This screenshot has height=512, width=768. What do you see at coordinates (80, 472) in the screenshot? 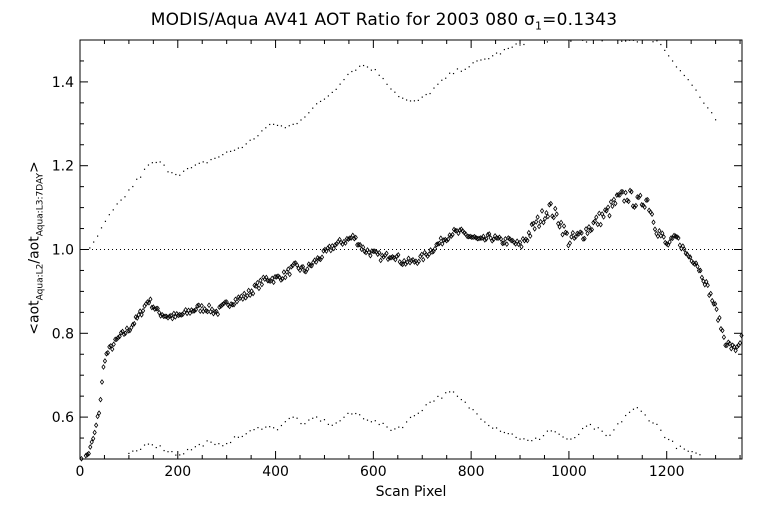
I see `x-tick-label: 0` at bounding box center [80, 472].